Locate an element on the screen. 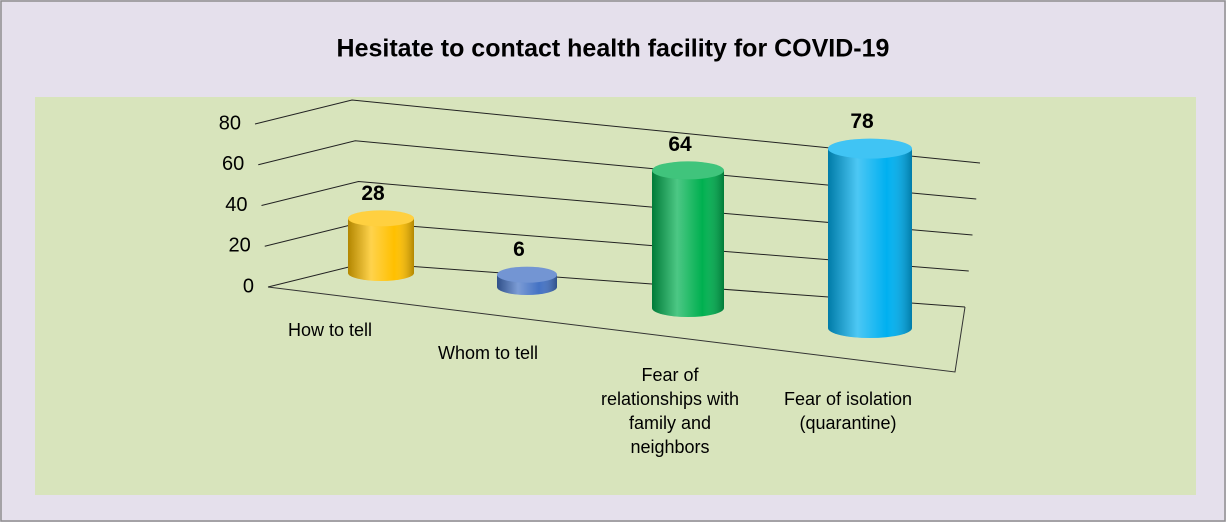 This screenshot has width=1226, height=522. value-label: 64 is located at coordinates (680, 144).